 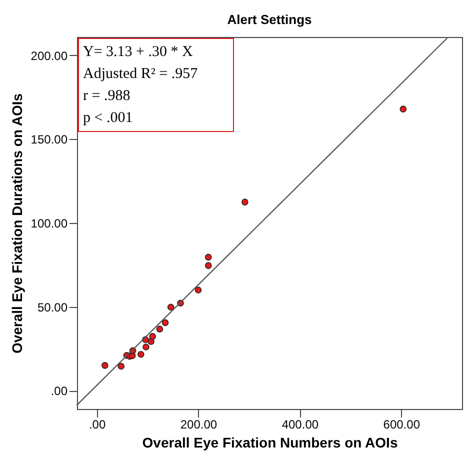 I want to click on annotation: Adjusted R² = .957, so click(x=141, y=74).